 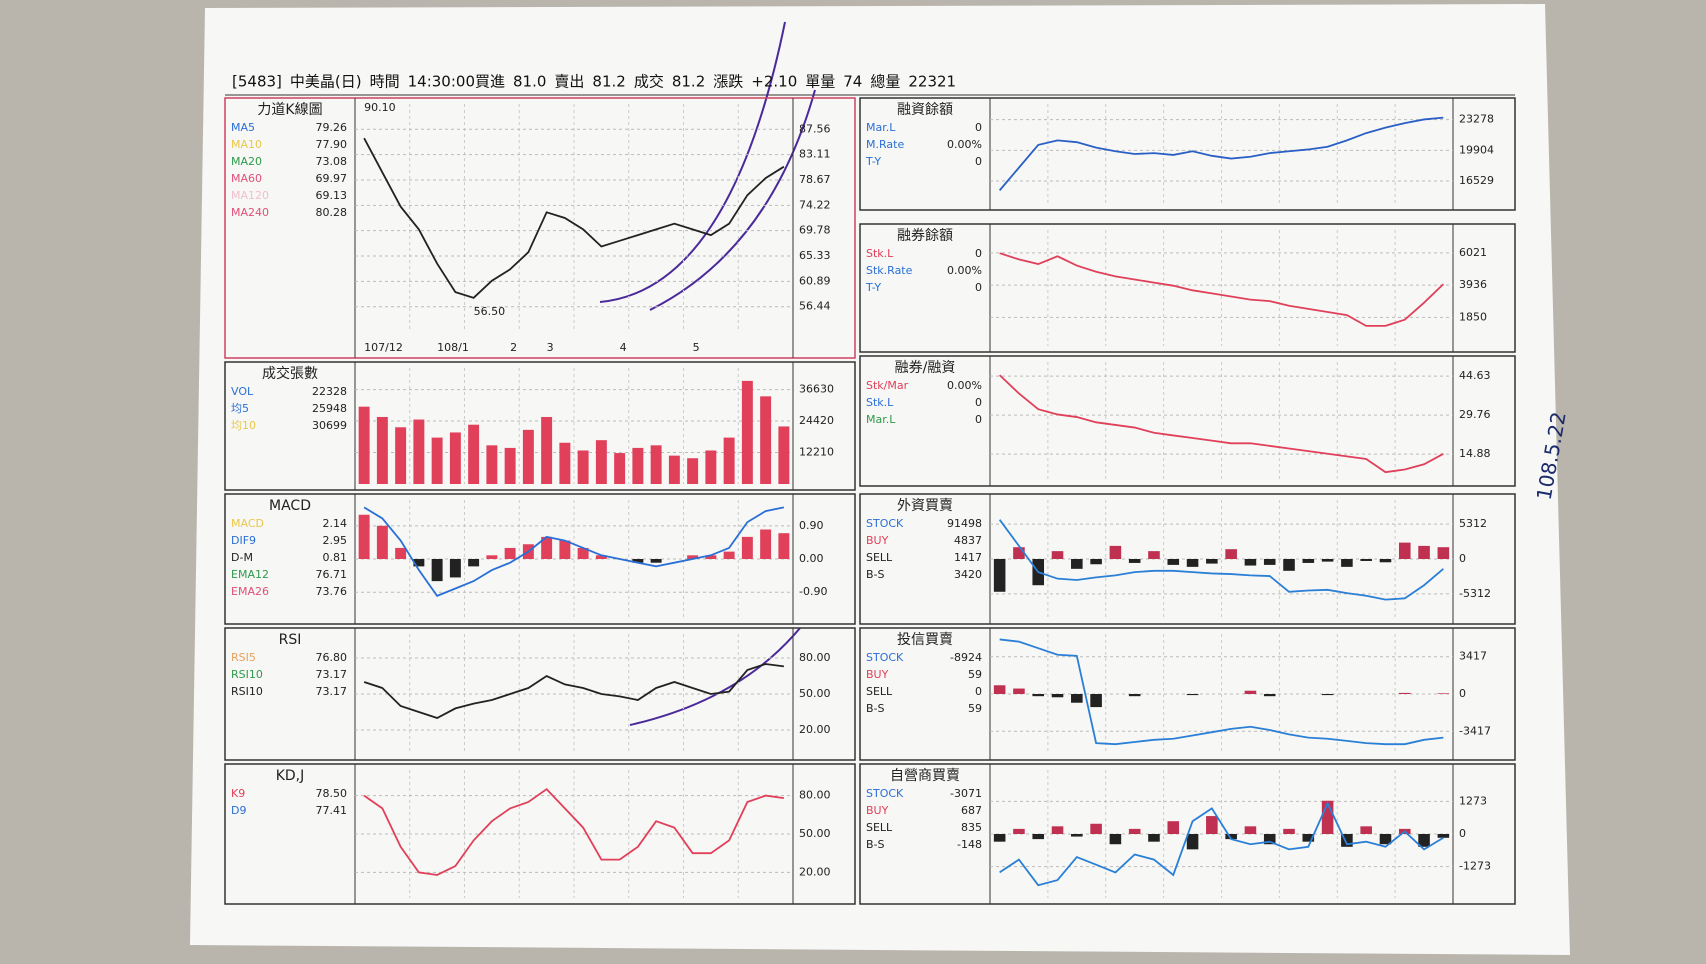 I want to click on stat-label: M.Rate, so click(x=885, y=144).